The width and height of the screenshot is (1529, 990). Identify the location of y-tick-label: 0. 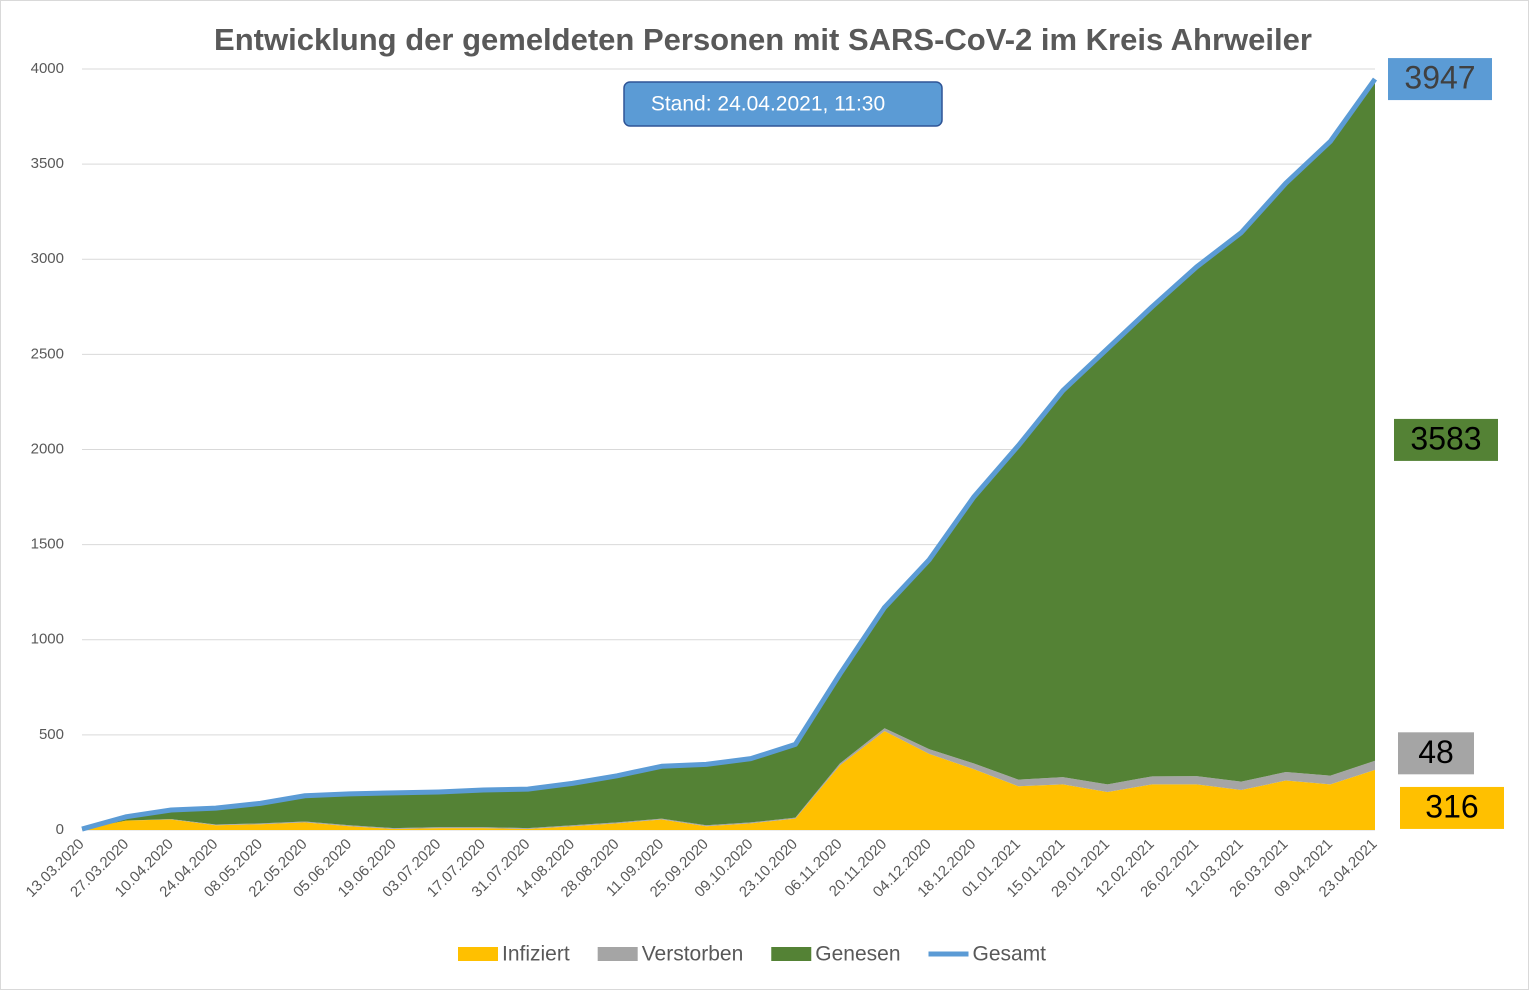
(60, 829).